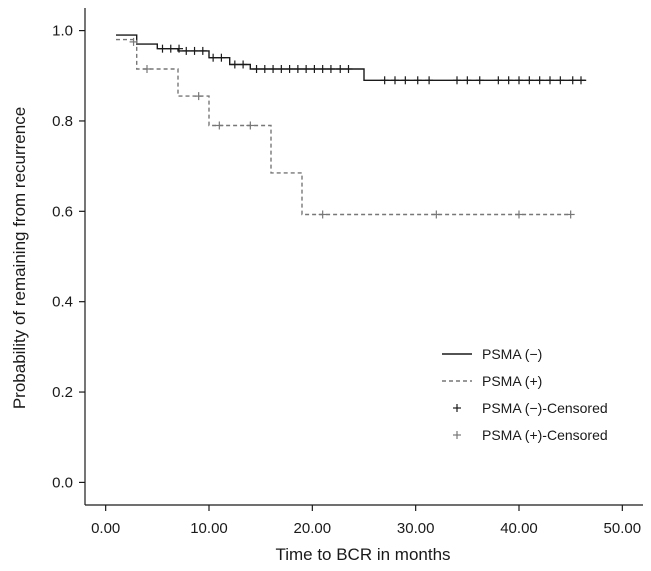 The image size is (651, 571). What do you see at coordinates (62, 211) in the screenshot?
I see `y-tick-label: 0.6` at bounding box center [62, 211].